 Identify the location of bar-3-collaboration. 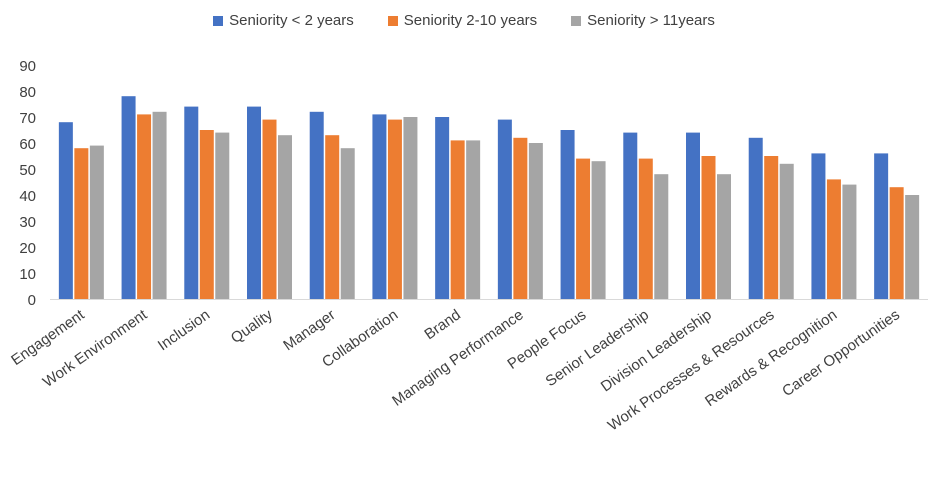
(410, 208).